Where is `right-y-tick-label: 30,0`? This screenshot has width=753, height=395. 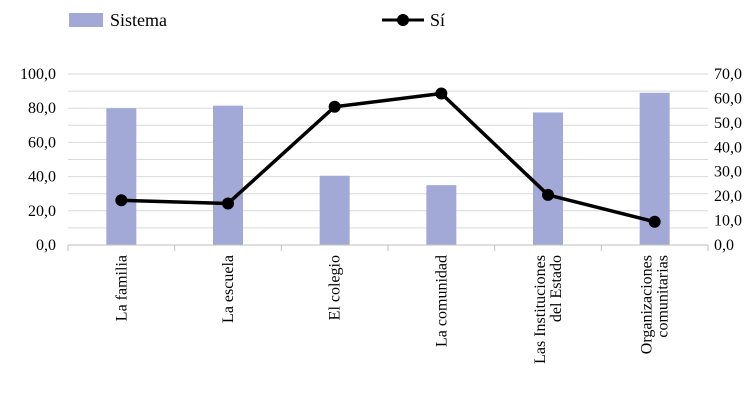 right-y-tick-label: 30,0 is located at coordinates (728, 172).